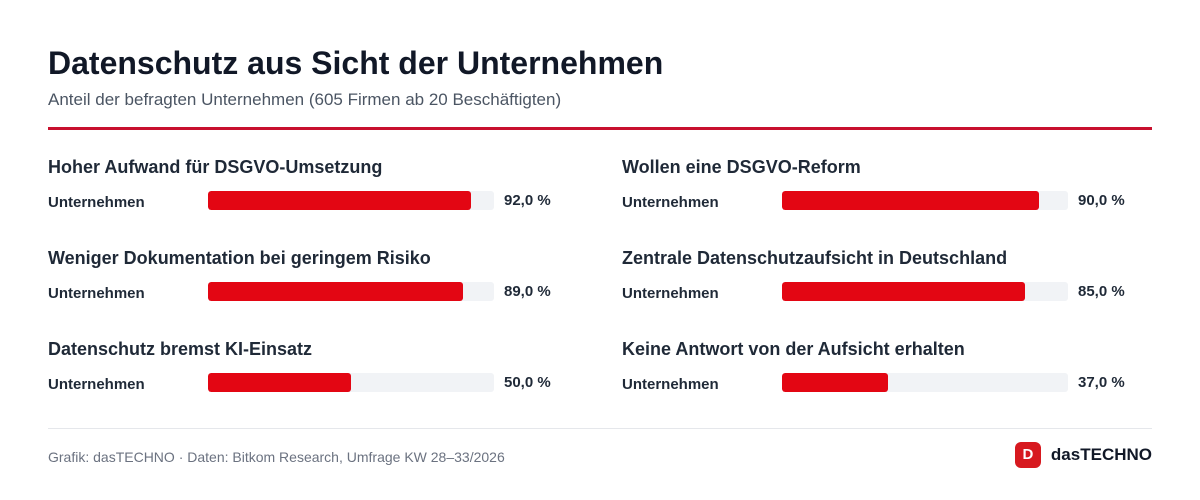 This screenshot has width=1200, height=500. Describe the element at coordinates (1101, 200) in the screenshot. I see `bar-value-label: 90,0 %` at that location.